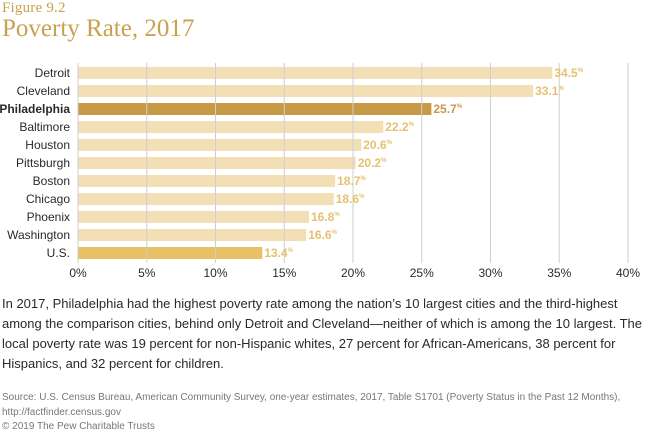 The image size is (650, 437). What do you see at coordinates (231, 127) in the screenshot?
I see `bar-baltimore` at bounding box center [231, 127].